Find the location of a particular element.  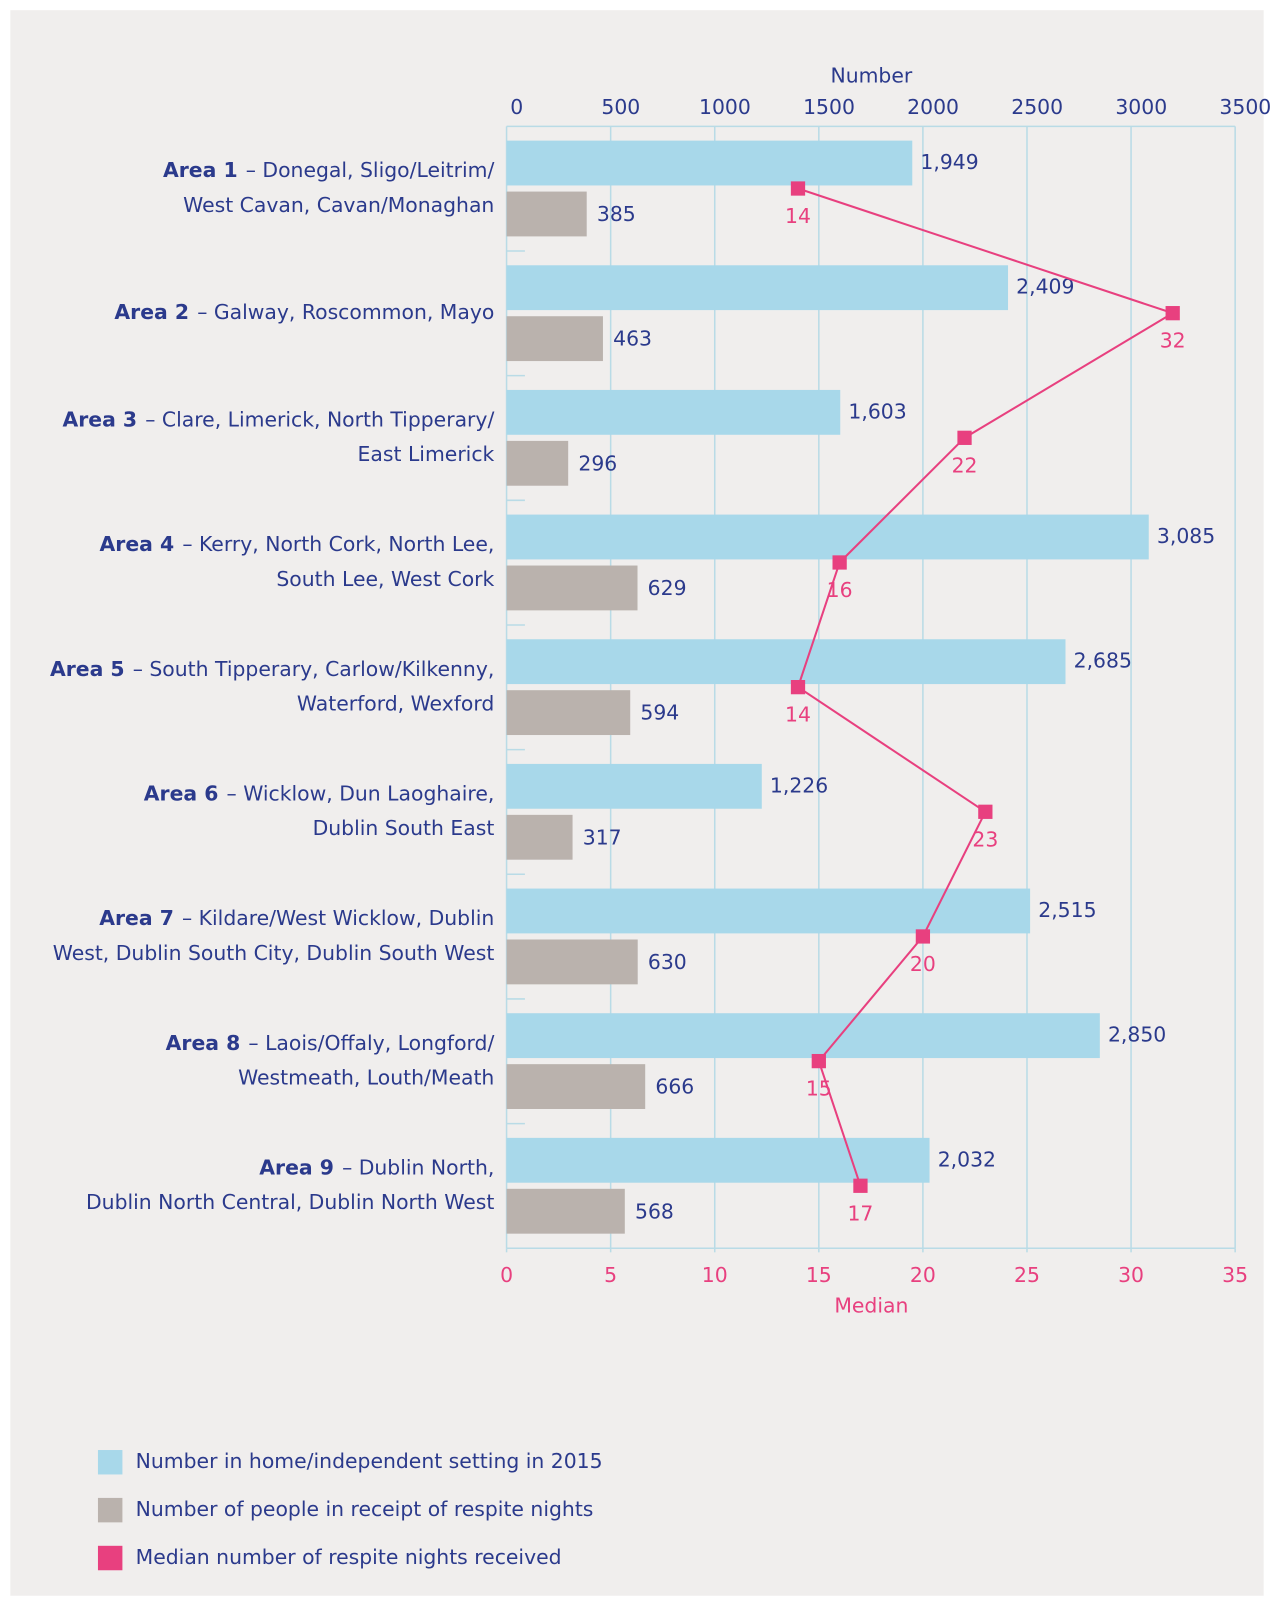

legend-label: Median number of respite nights received is located at coordinates (349, 1557).